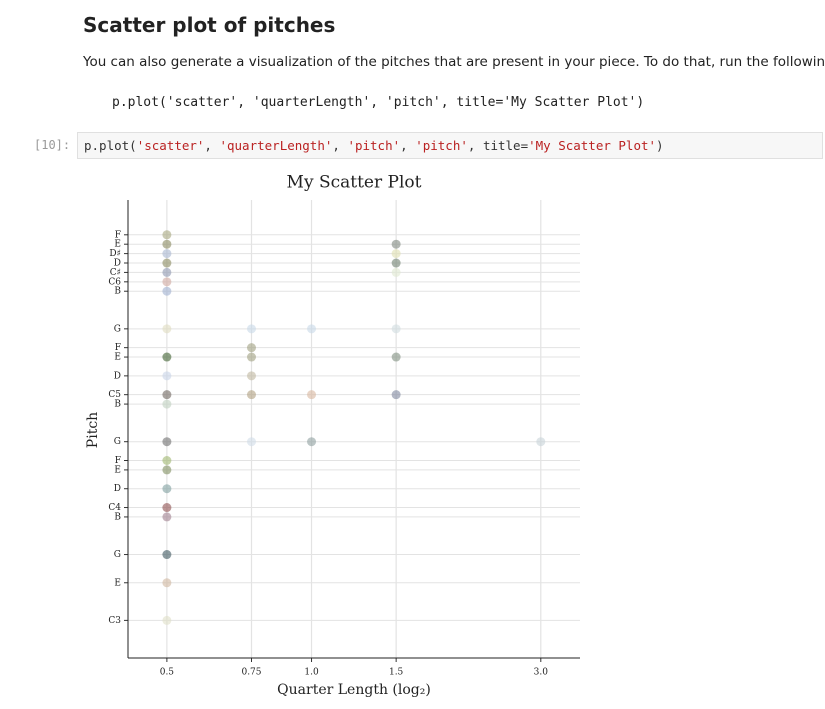 Image resolution: width=825 pixels, height=709 pixels. Describe the element at coordinates (354, 183) in the screenshot. I see `chart-title: My Scatter Plot` at that location.